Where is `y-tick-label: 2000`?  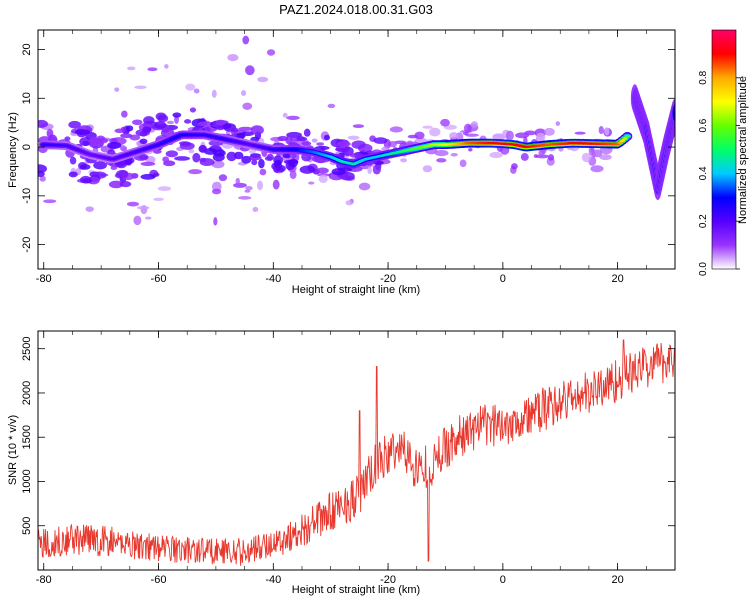 y-tick-label: 2000 is located at coordinates (27, 393).